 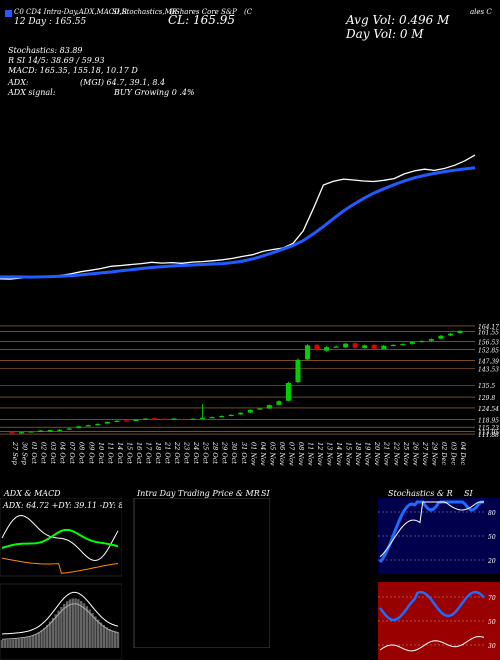 I want to click on date-label: 11 Oct, so click(x=110, y=453).